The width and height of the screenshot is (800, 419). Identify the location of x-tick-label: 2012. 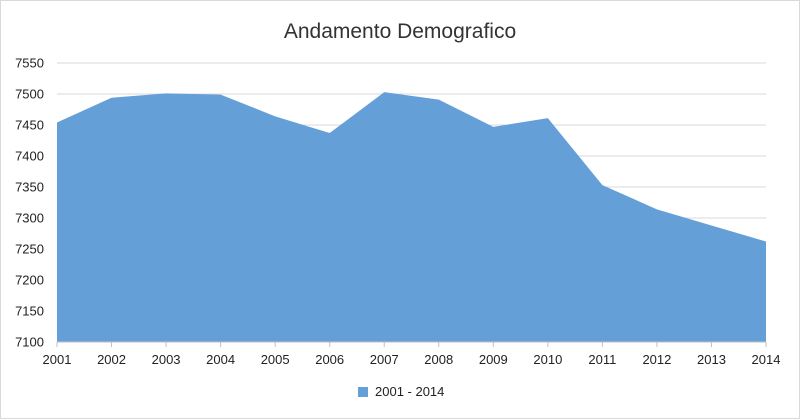
(656, 359).